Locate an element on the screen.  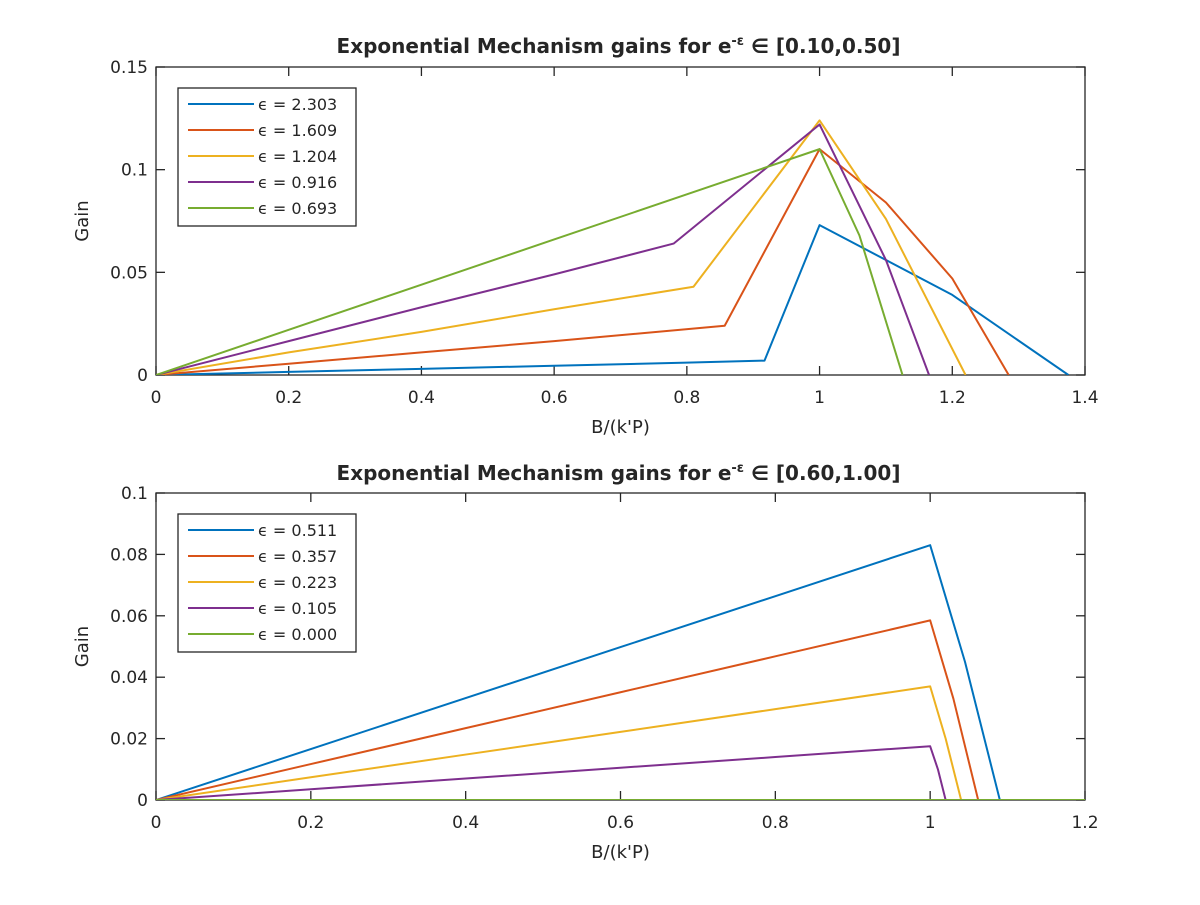
y-tick-label: 0.04 is located at coordinates (129, 678).